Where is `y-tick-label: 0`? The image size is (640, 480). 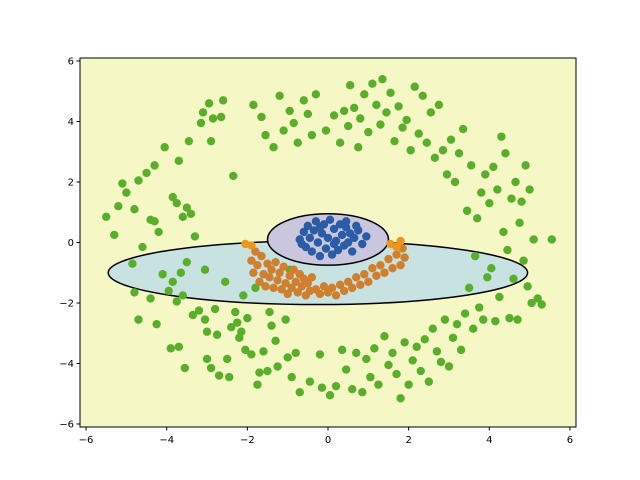 y-tick-label: 0 is located at coordinates (71, 243).